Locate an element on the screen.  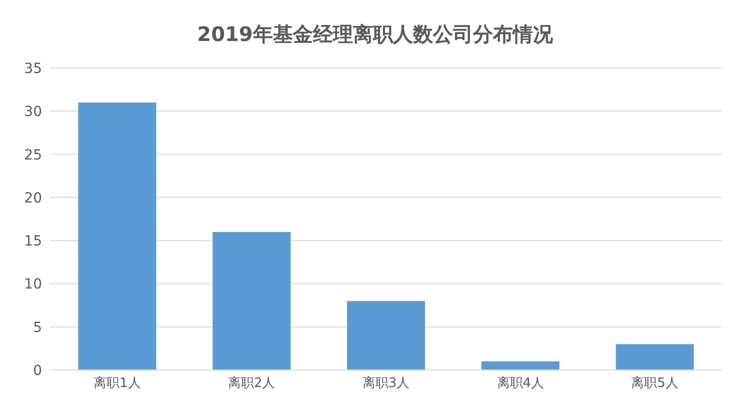
x-tick-label: 离职2人 is located at coordinates (252, 383).